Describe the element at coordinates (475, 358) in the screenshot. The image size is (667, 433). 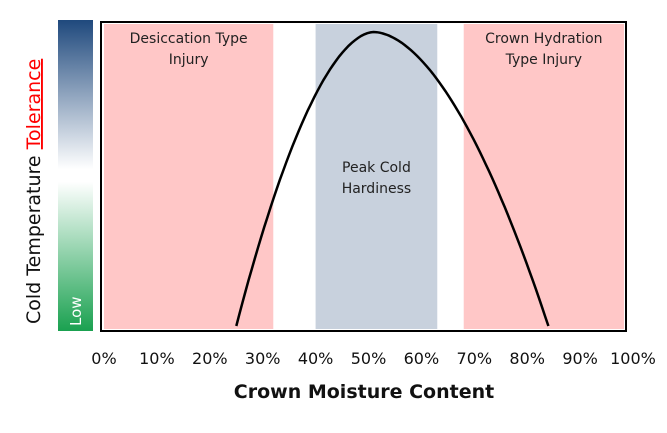
I see `x-tick-label: 70%` at that location.